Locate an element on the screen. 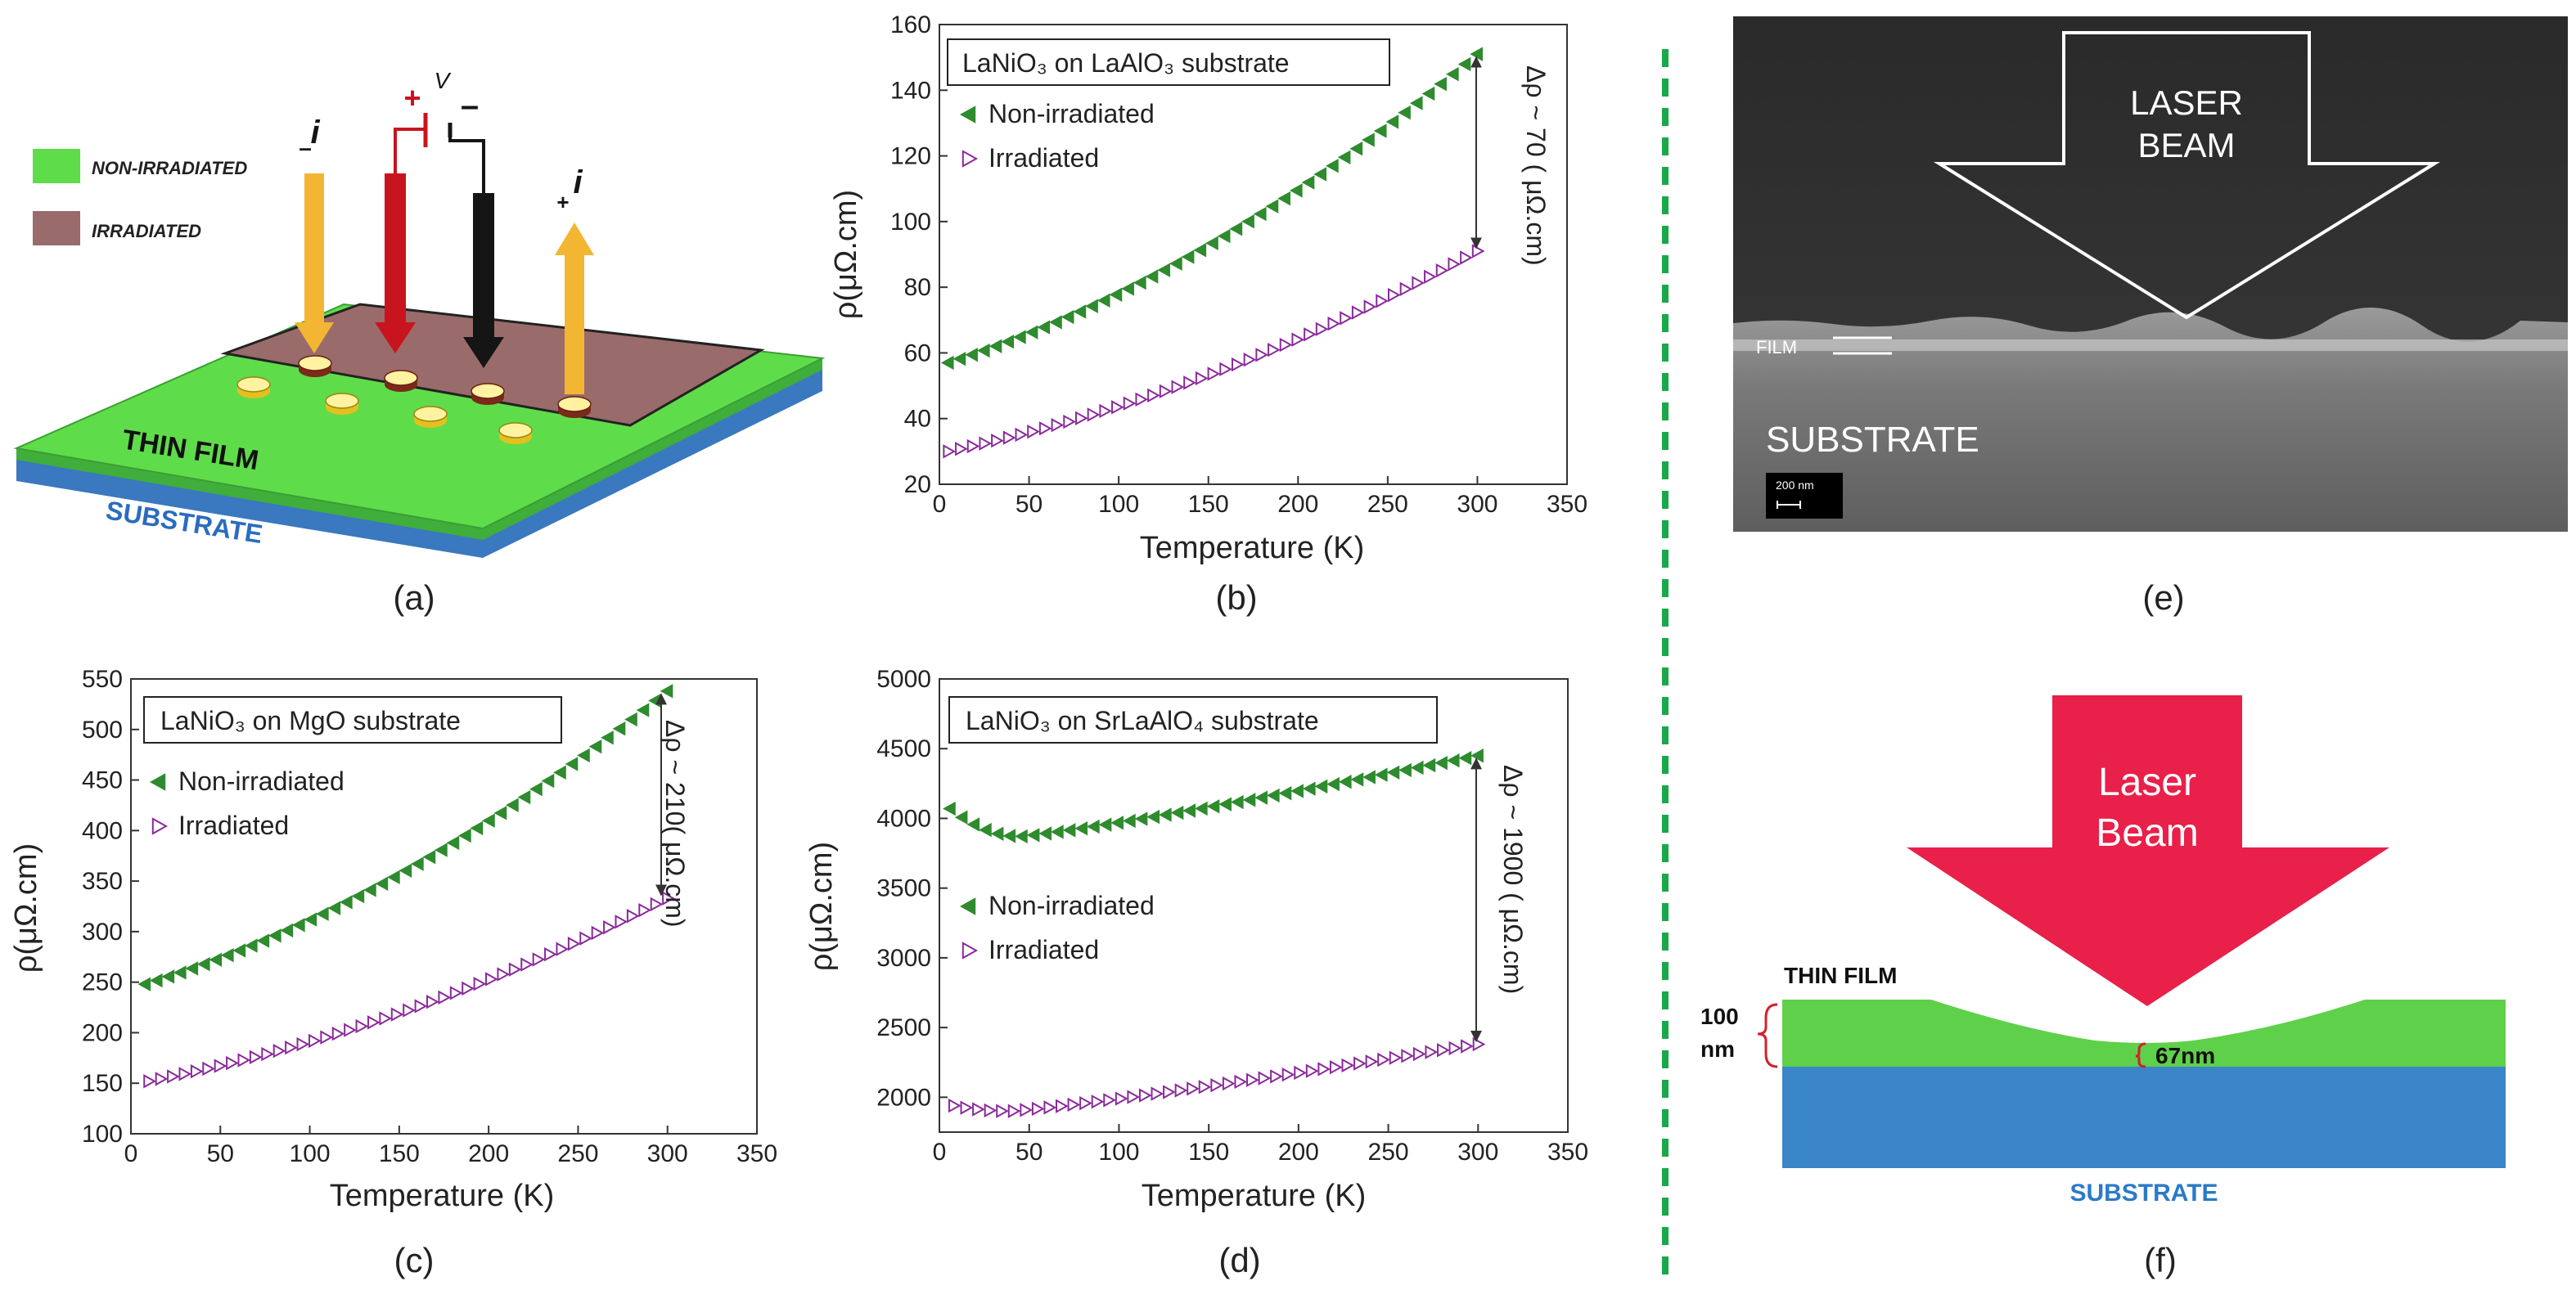  x-tick-label: 300 is located at coordinates (1477, 504).